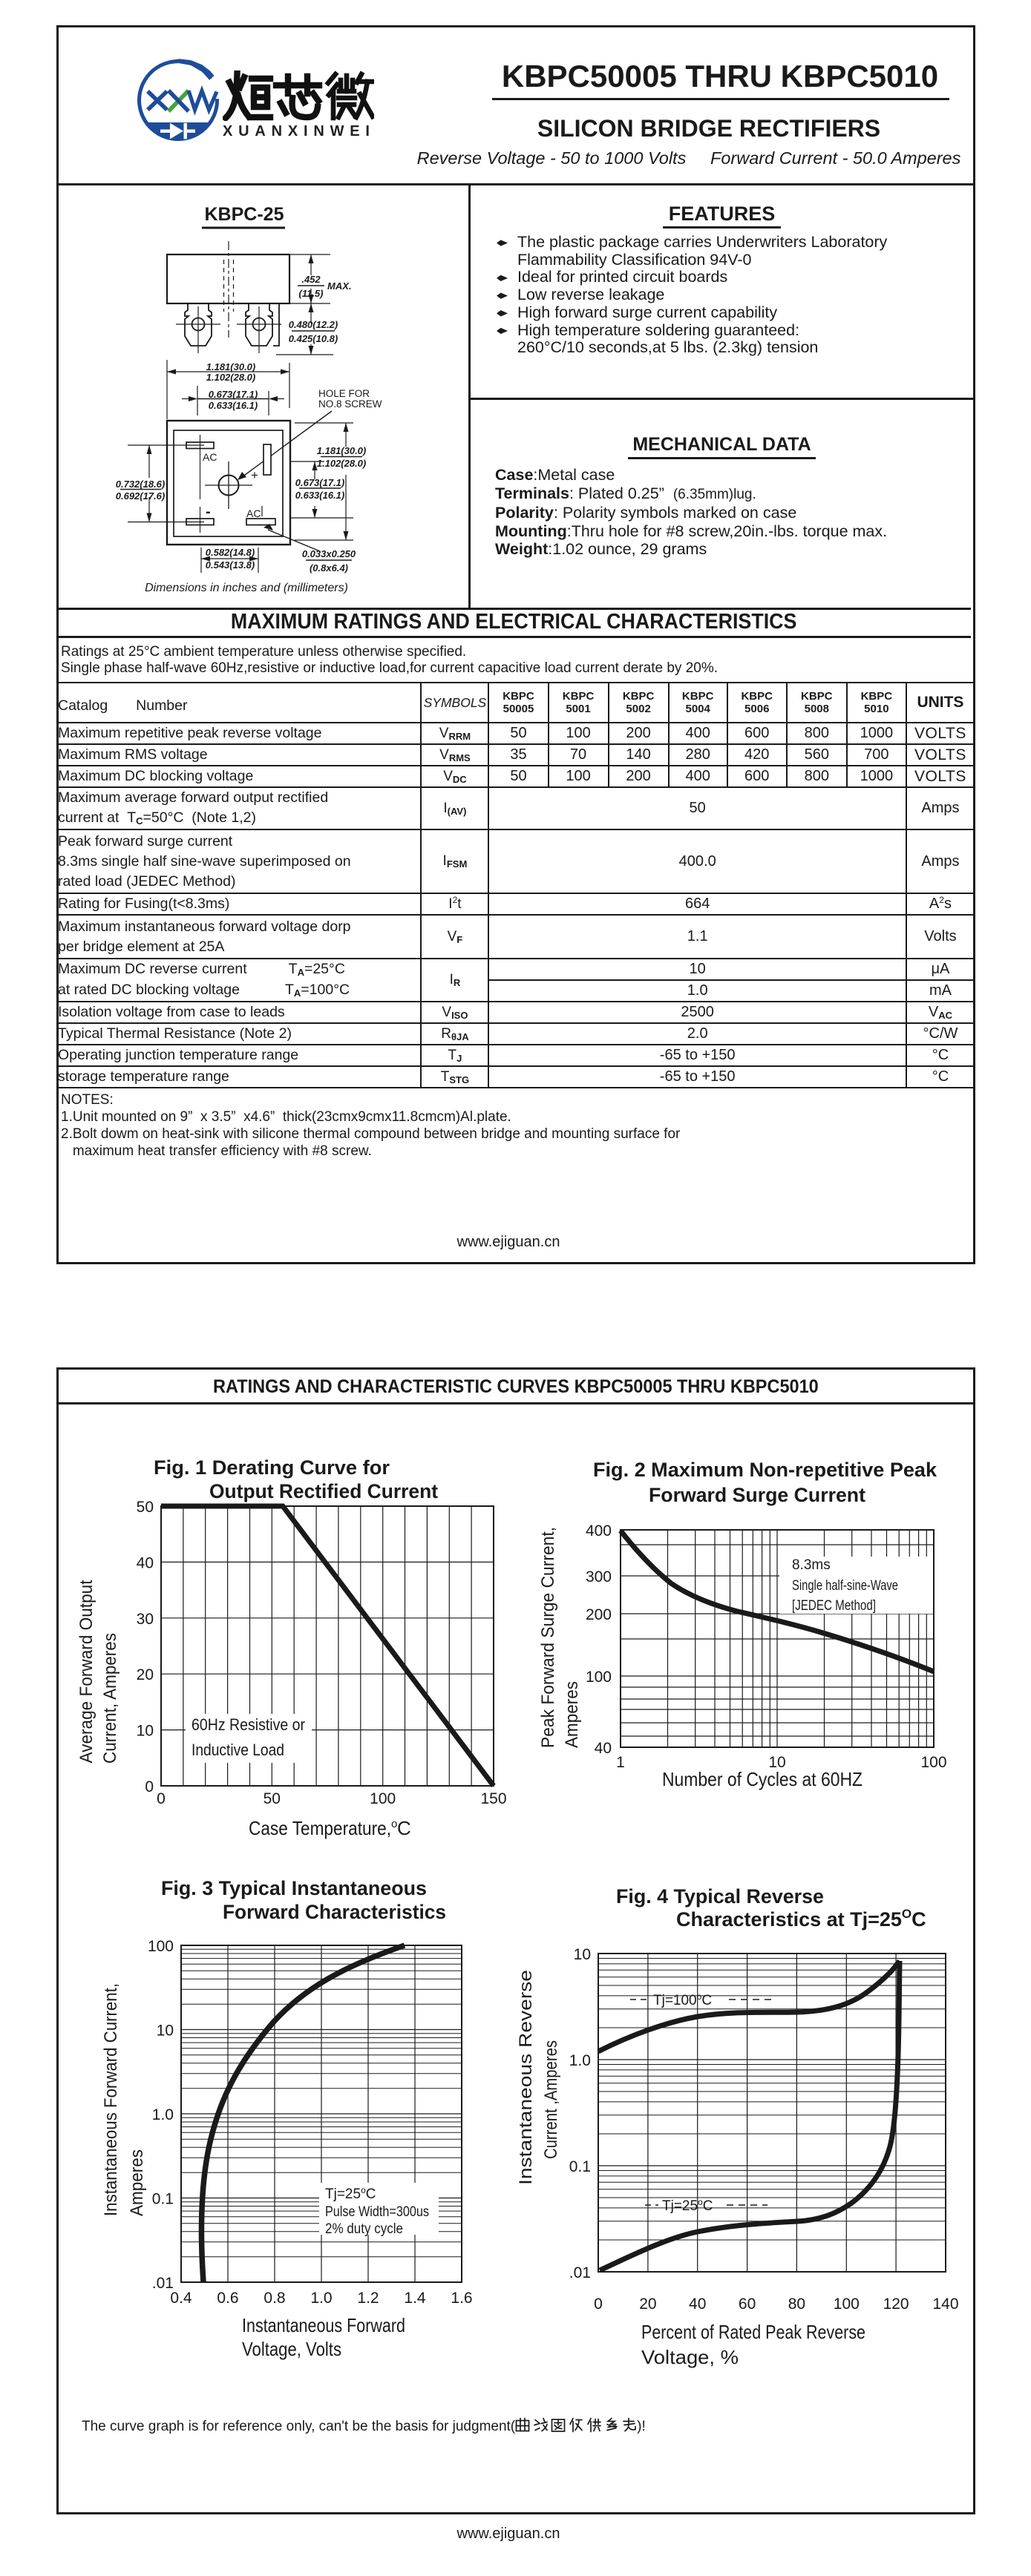 The width and height of the screenshot is (1031, 2576). Describe the element at coordinates (599, 1531) in the screenshot. I see `svg-text: 400` at that location.